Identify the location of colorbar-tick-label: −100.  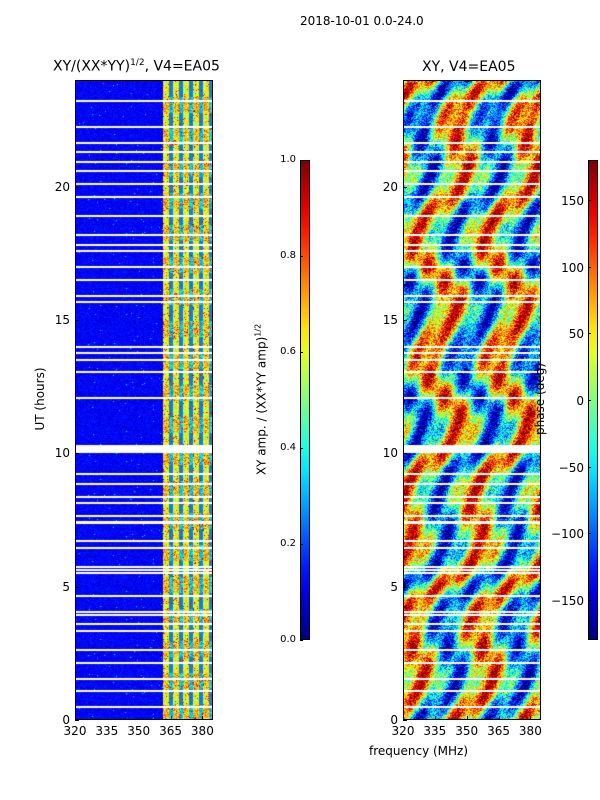
(567, 534).